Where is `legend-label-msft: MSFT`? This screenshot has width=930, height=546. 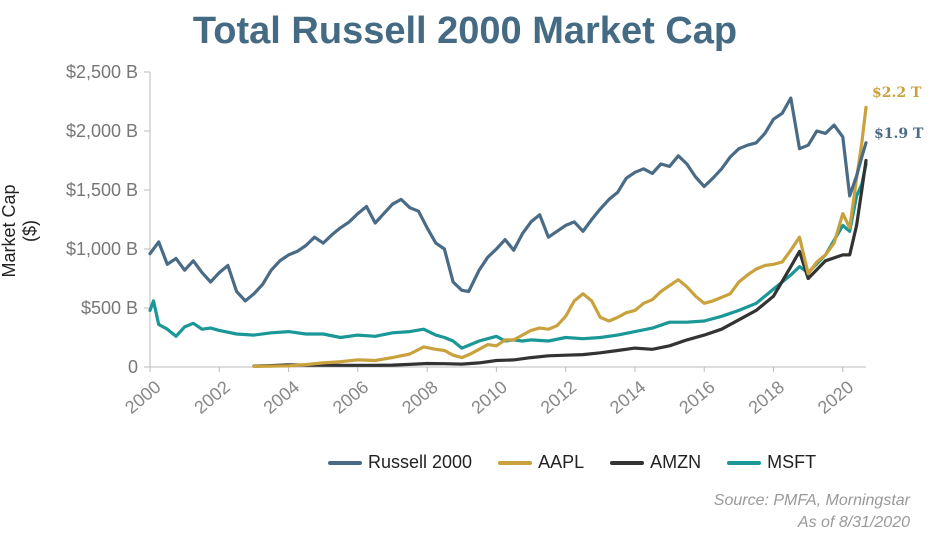 legend-label-msft: MSFT is located at coordinates (792, 462).